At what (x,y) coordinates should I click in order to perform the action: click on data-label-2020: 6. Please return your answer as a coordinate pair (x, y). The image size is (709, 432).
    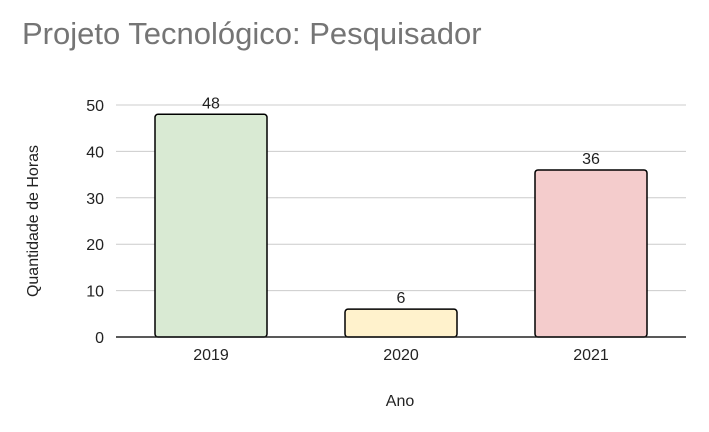
    Looking at the image, I should click on (401, 298).